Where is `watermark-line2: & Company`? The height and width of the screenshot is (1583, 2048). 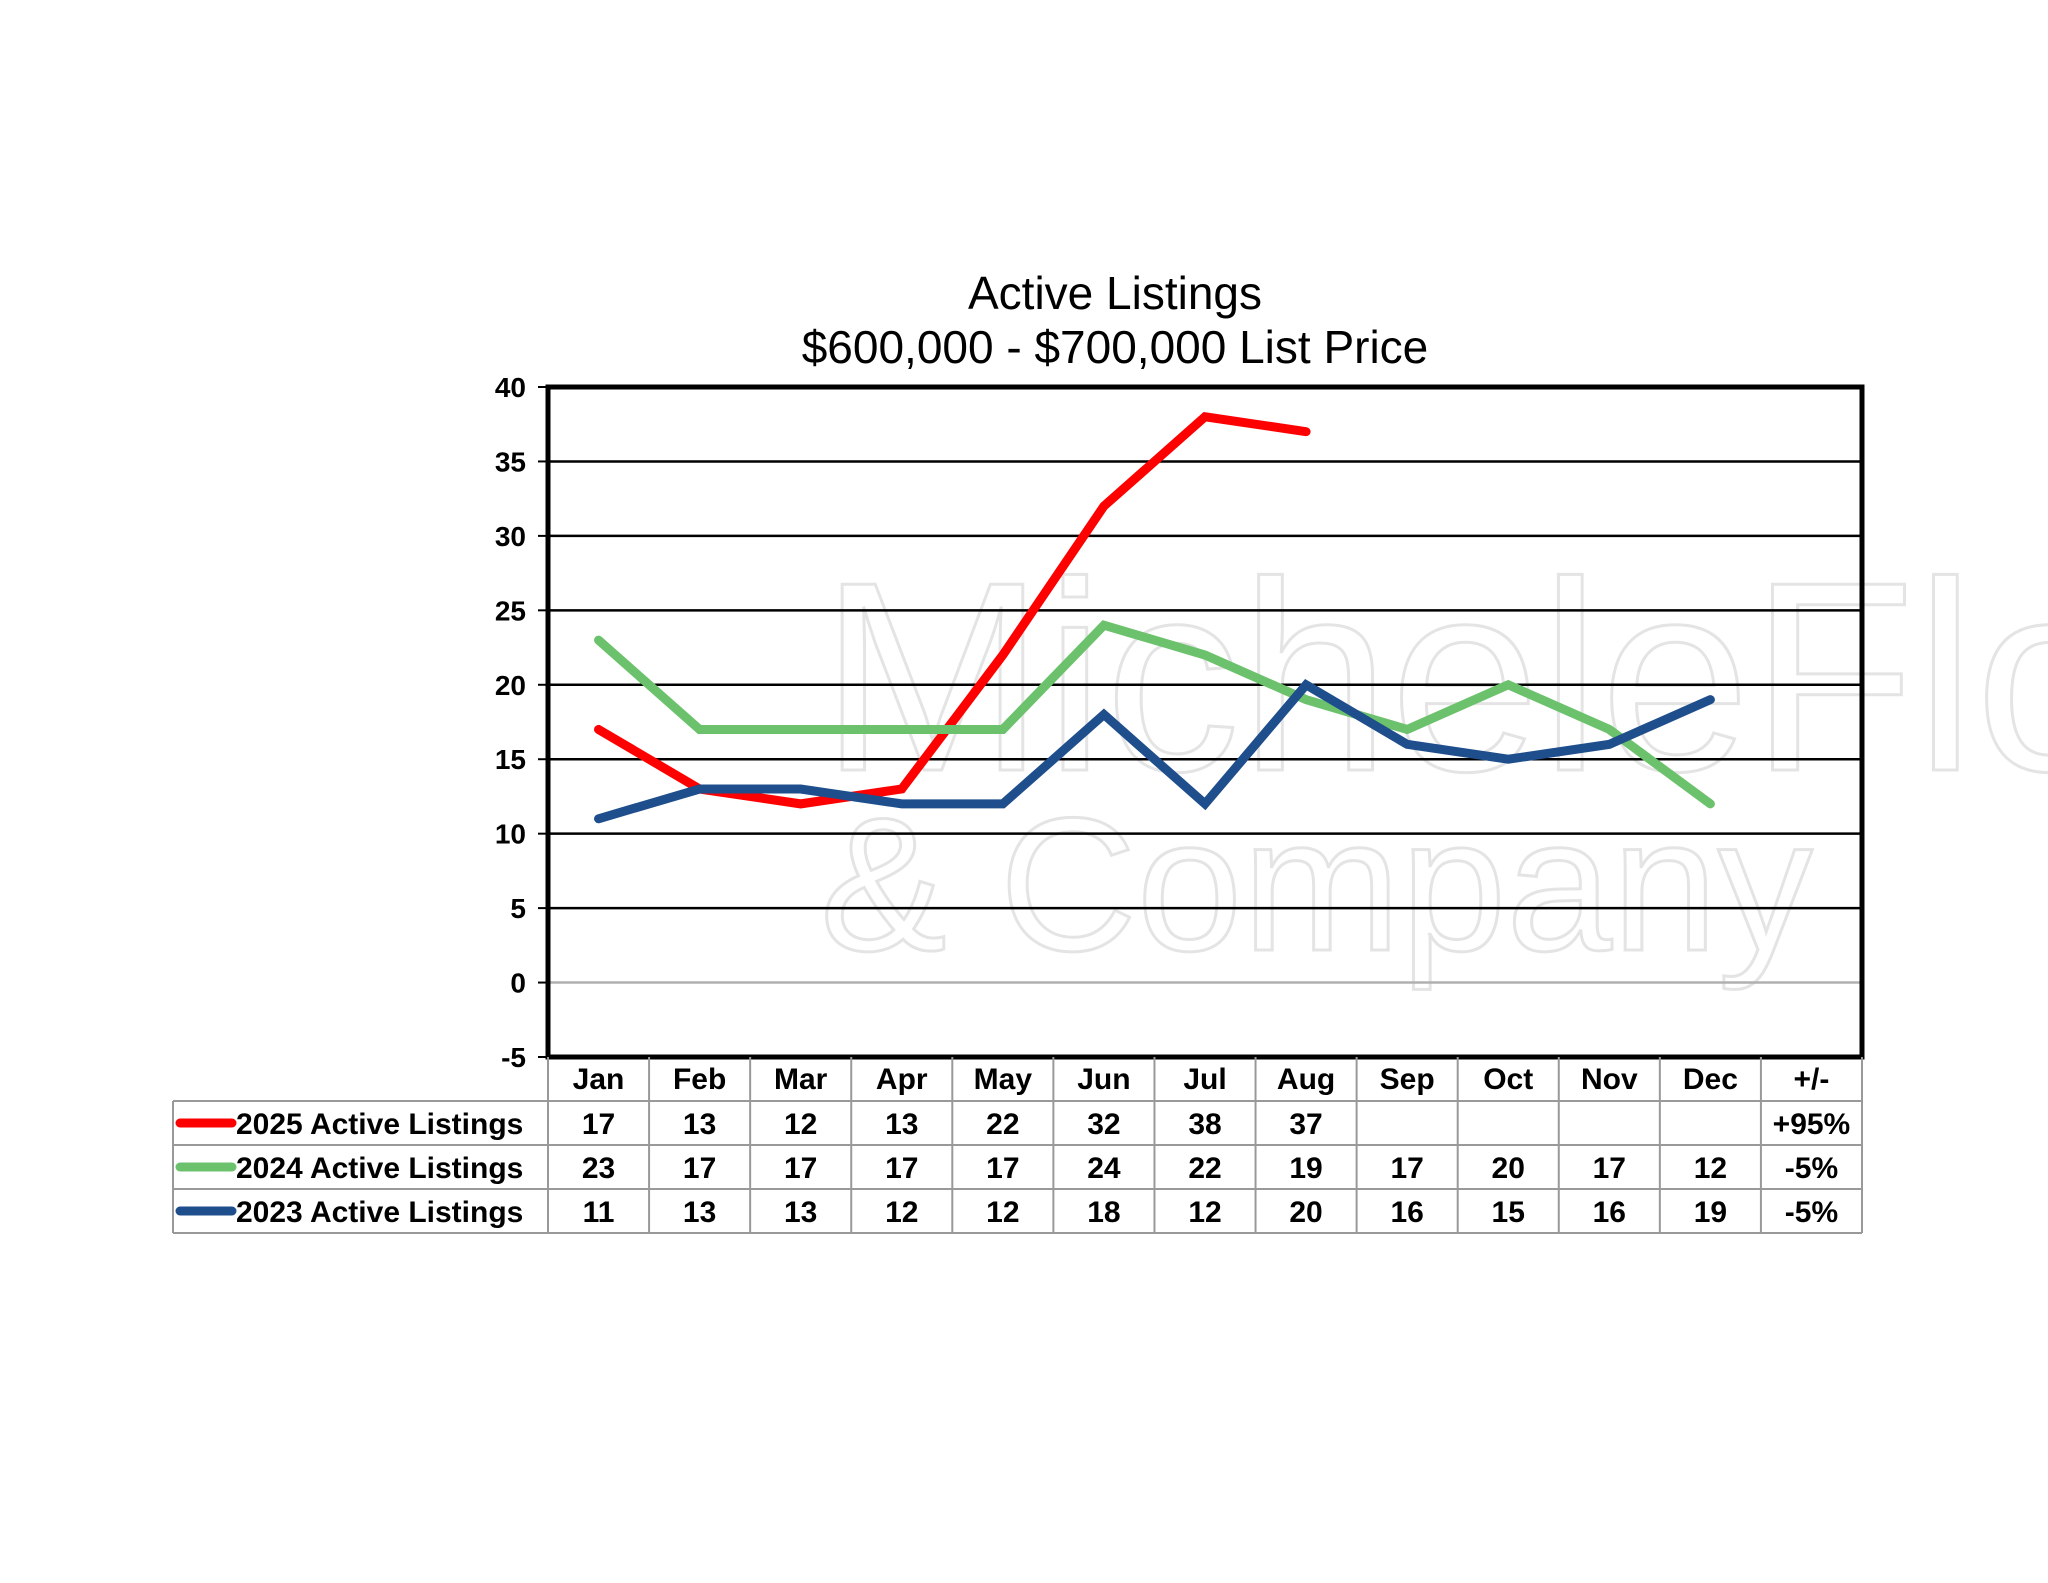 watermark-line2: & Company is located at coordinates (1316, 885).